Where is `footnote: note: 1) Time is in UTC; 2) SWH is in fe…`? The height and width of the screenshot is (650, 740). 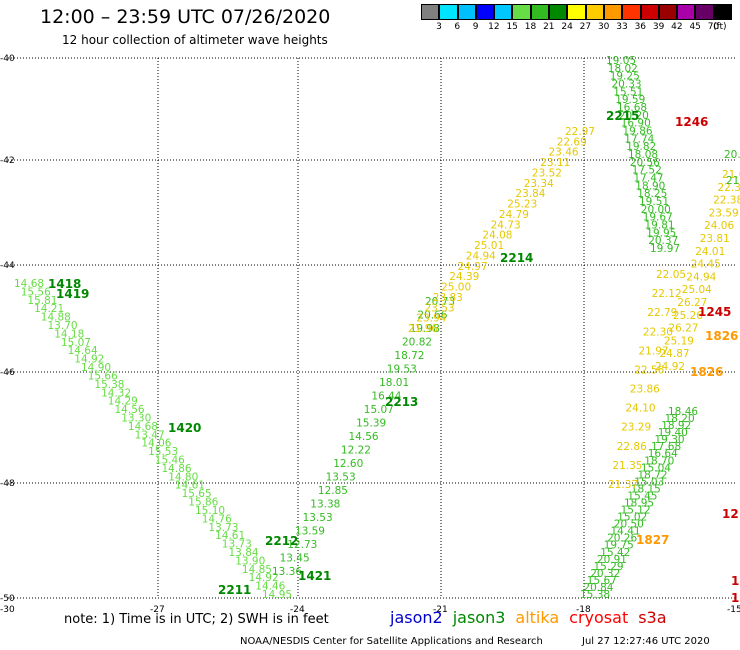 footnote: note: 1) Time is in UTC; 2) SWH is in fe… is located at coordinates (196, 619).